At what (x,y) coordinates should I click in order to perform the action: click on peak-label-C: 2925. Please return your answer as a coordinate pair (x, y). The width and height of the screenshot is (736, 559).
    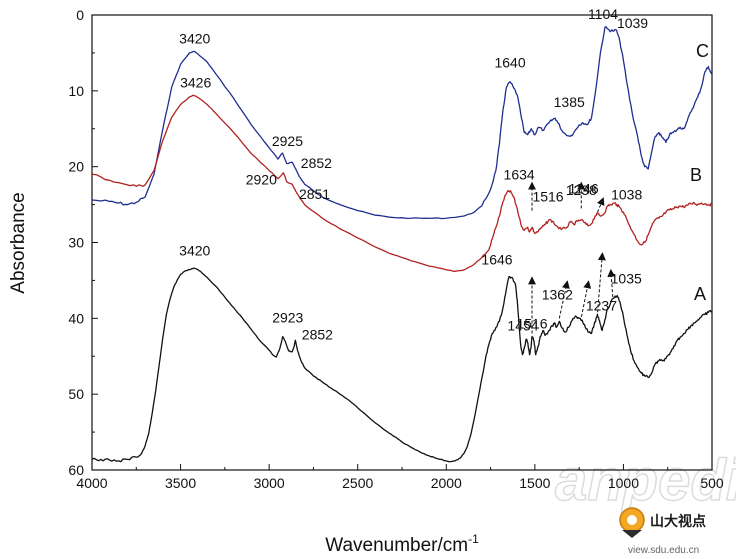
    Looking at the image, I should click on (287, 141).